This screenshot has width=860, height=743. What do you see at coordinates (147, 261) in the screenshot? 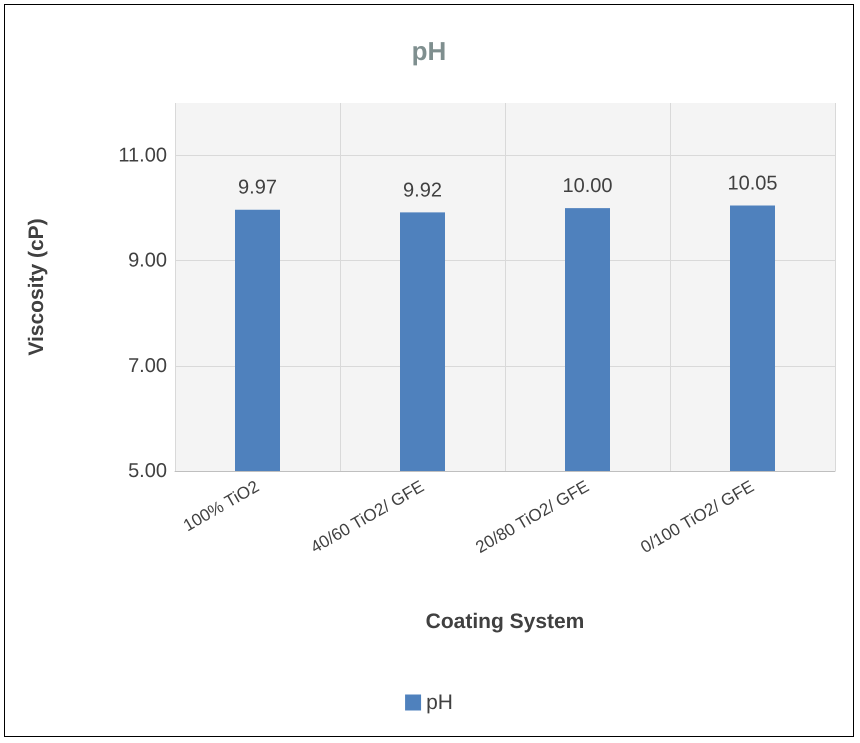
I see `y-tick-label: 9.00` at bounding box center [147, 261].